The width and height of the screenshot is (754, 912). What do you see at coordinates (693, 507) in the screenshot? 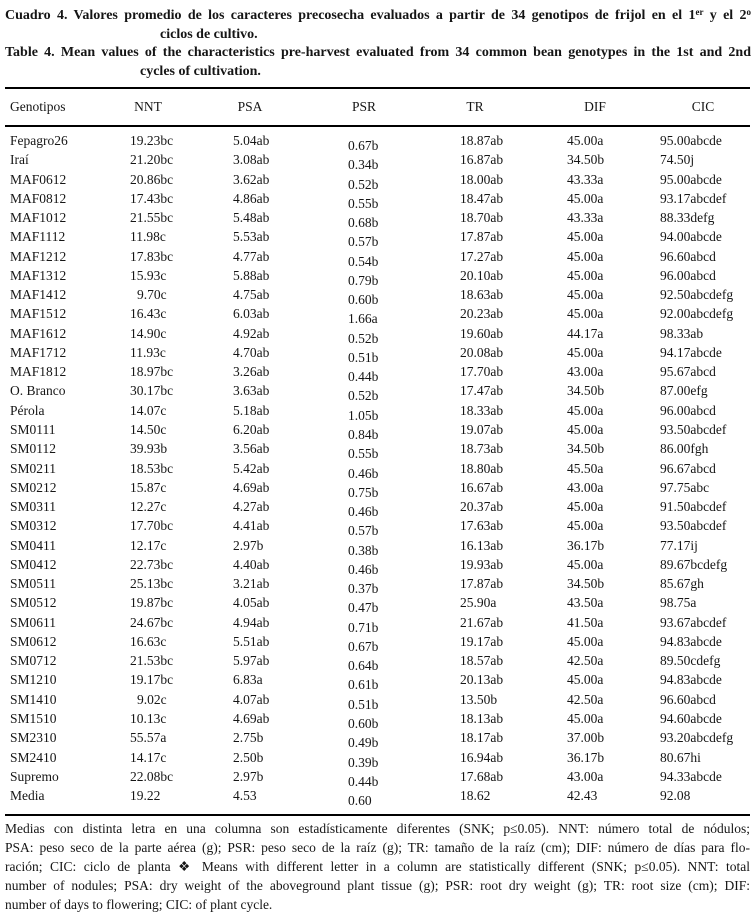
I see `value-cell: 91.50abcdef` at bounding box center [693, 507].